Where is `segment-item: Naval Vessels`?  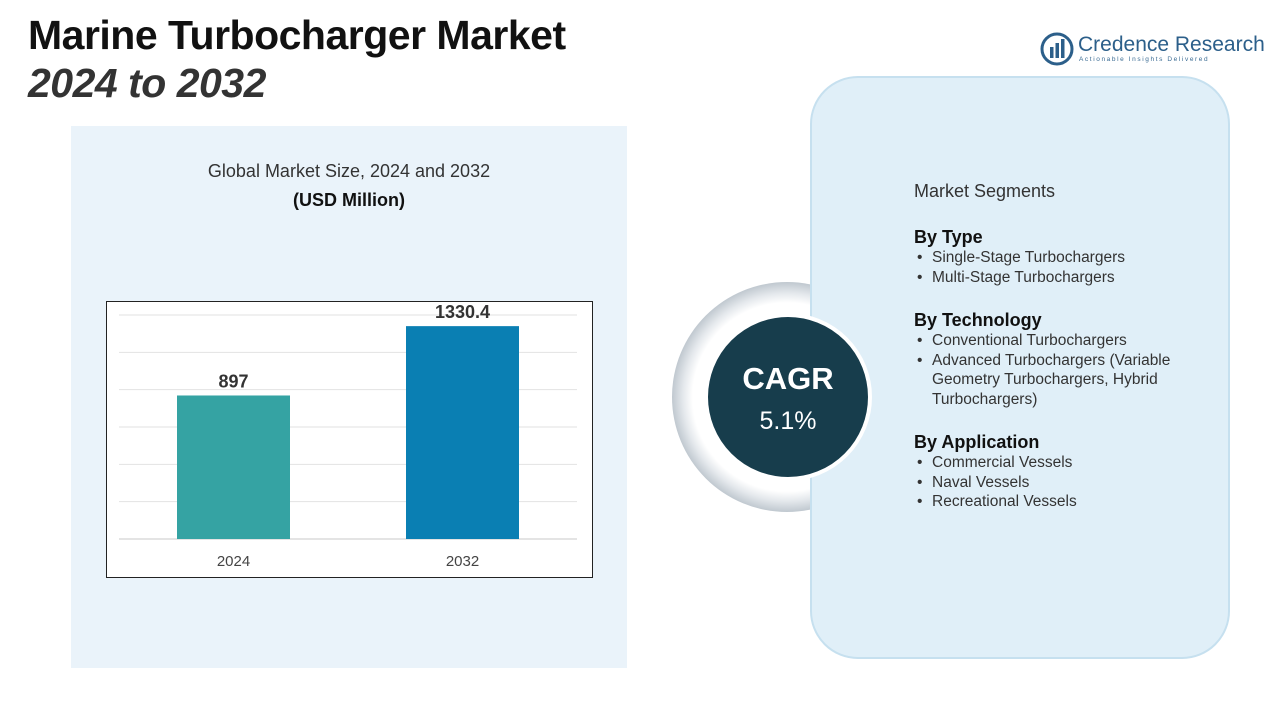
segment-item: Naval Vessels is located at coordinates (1064, 483).